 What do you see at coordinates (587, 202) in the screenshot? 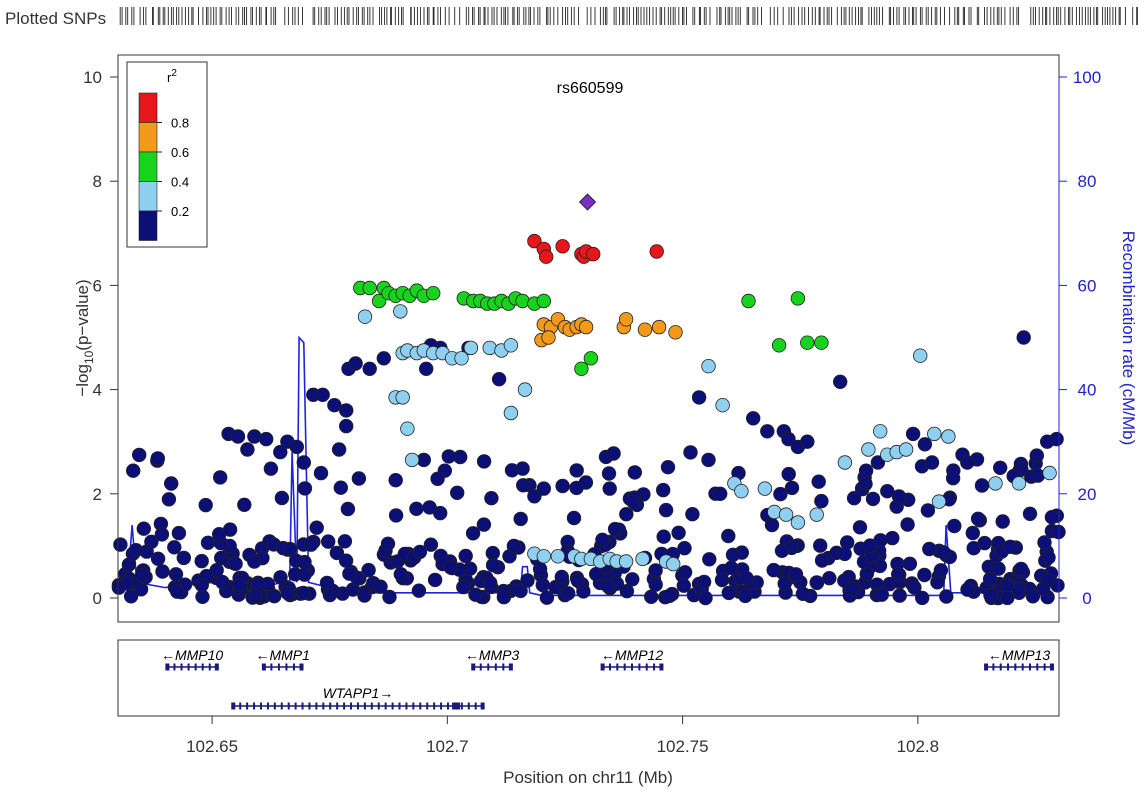
I see `lead-snp-point` at bounding box center [587, 202].